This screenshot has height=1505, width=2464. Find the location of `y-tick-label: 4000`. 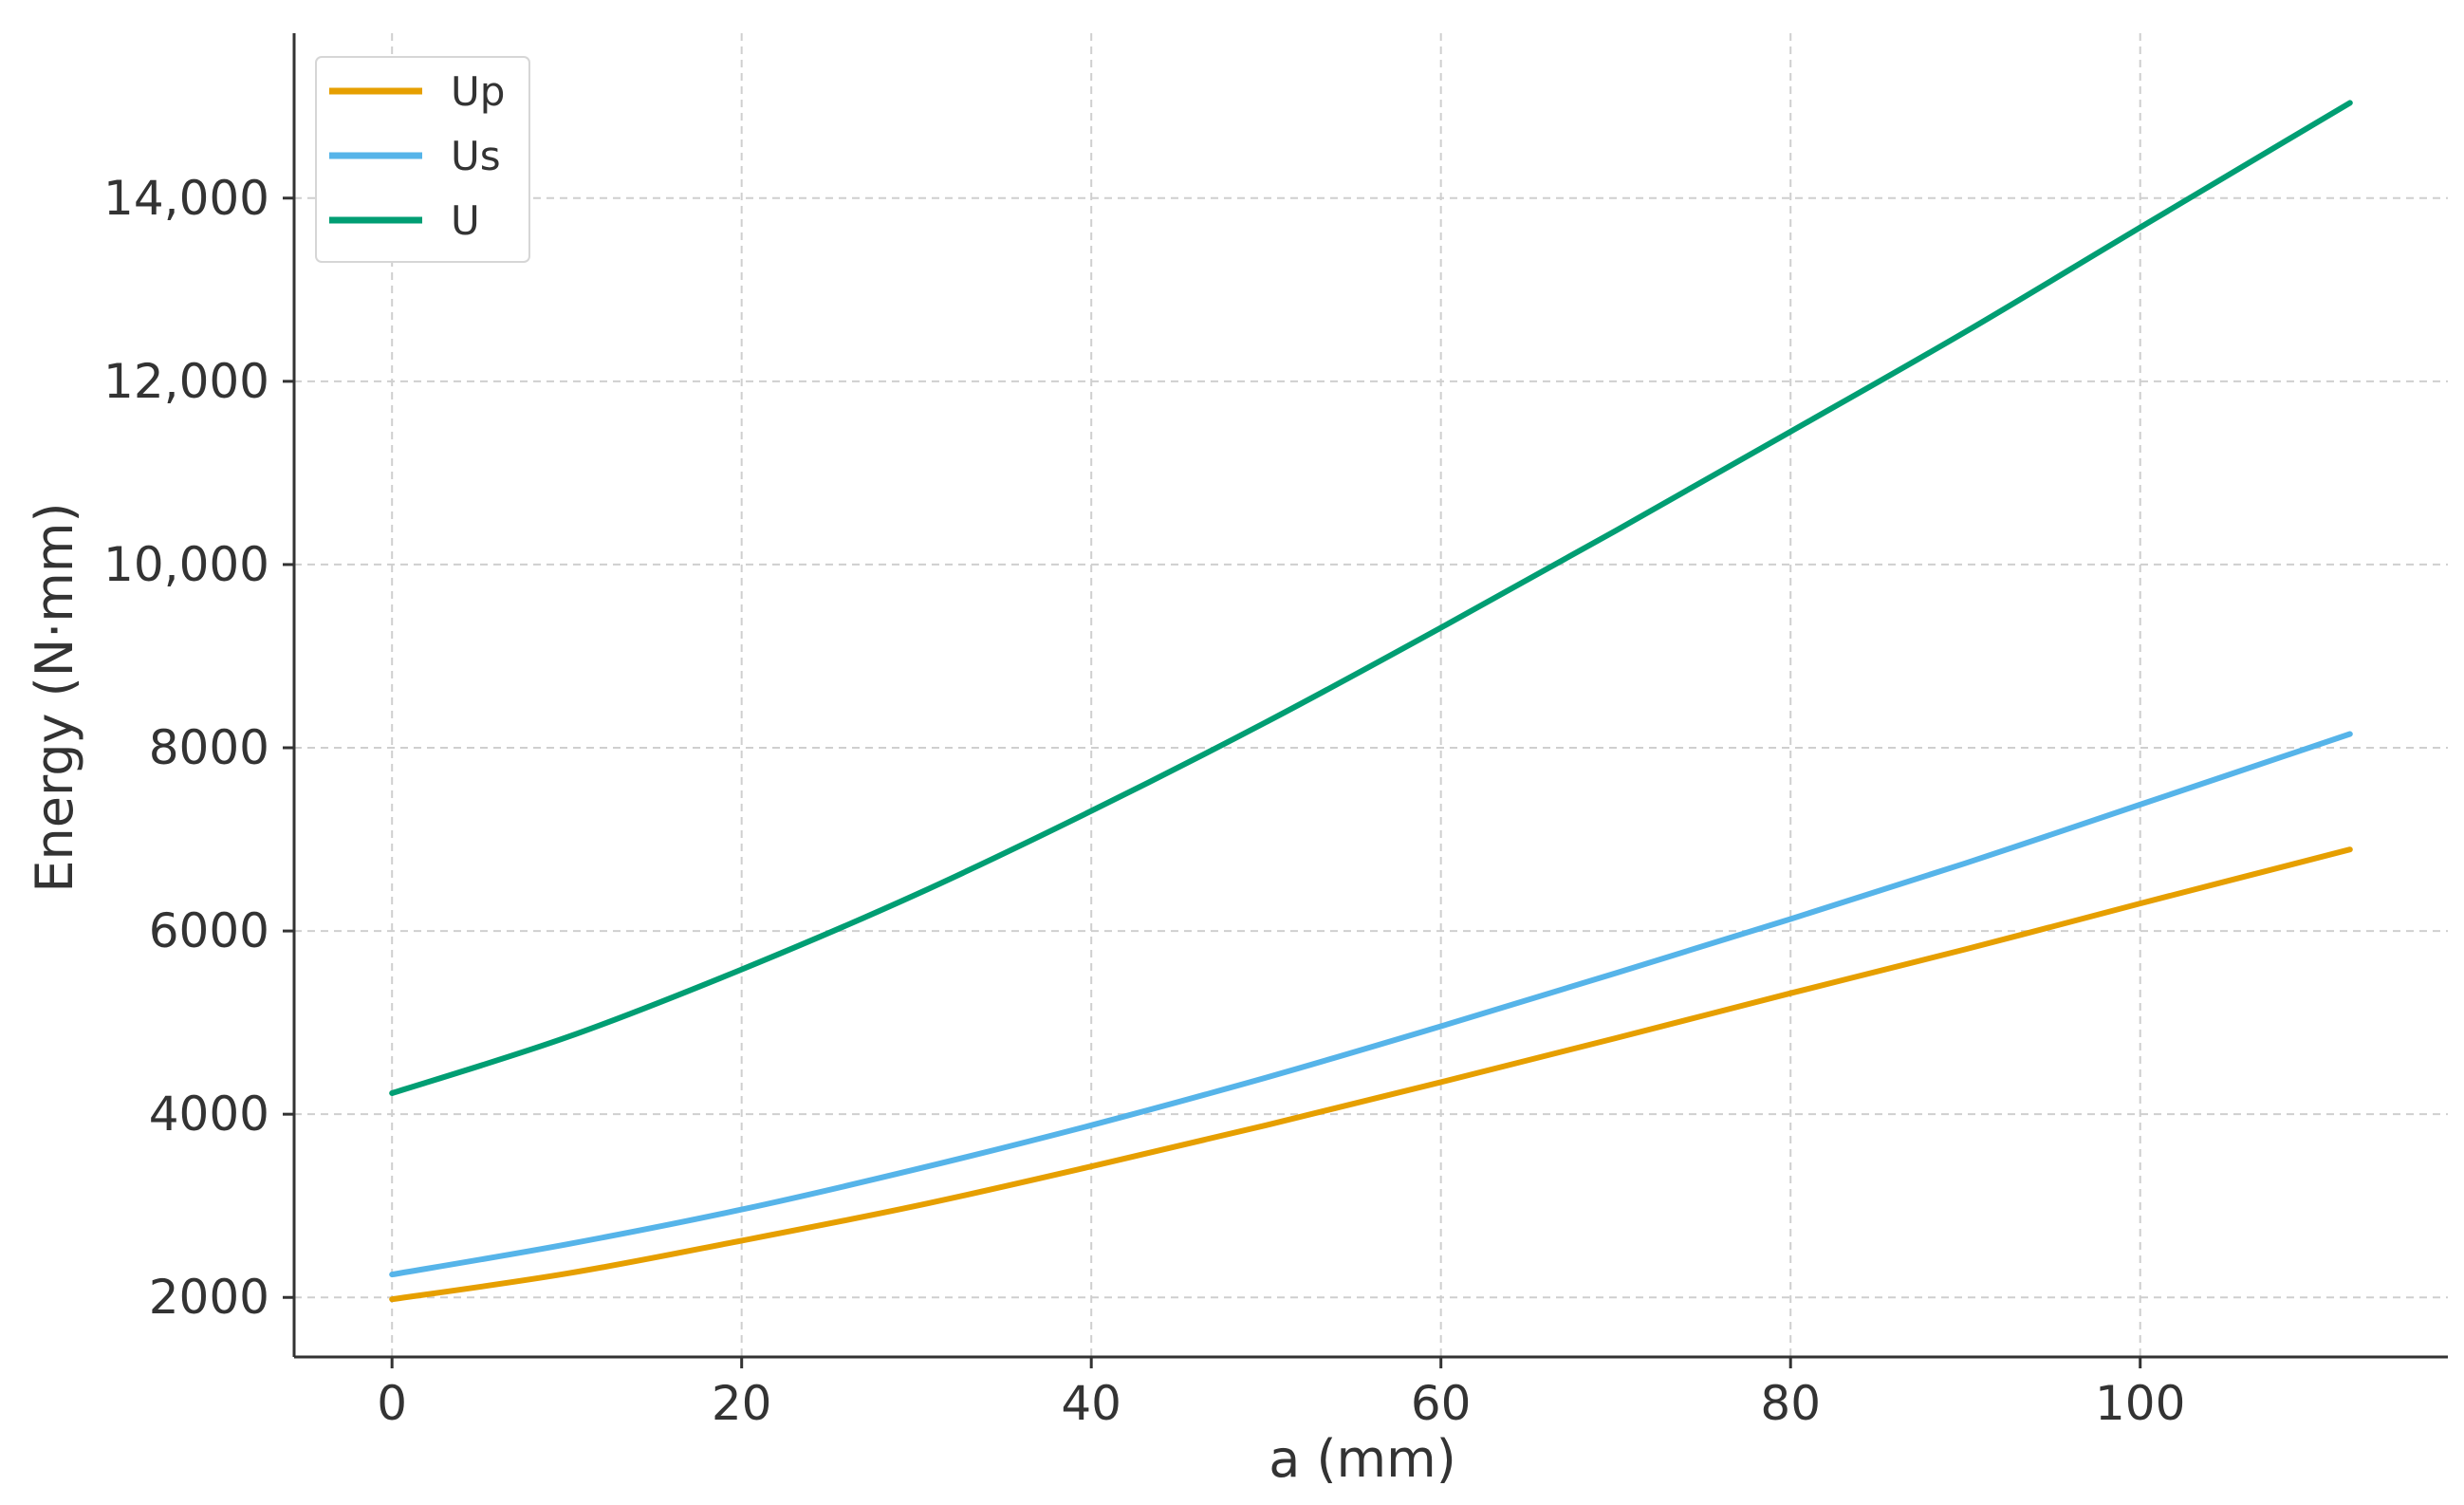

y-tick-label: 4000 is located at coordinates (209, 1114).